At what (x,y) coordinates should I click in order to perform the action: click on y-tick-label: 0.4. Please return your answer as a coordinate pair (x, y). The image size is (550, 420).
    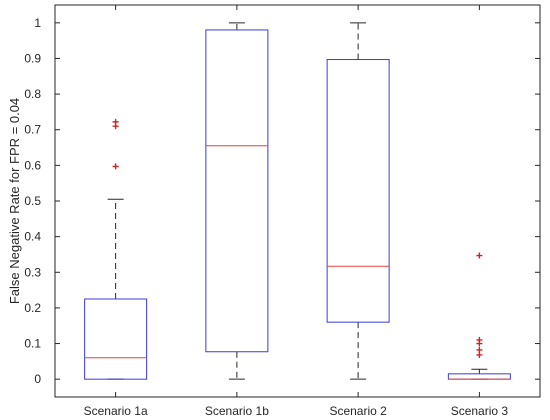
    Looking at the image, I should click on (32, 237).